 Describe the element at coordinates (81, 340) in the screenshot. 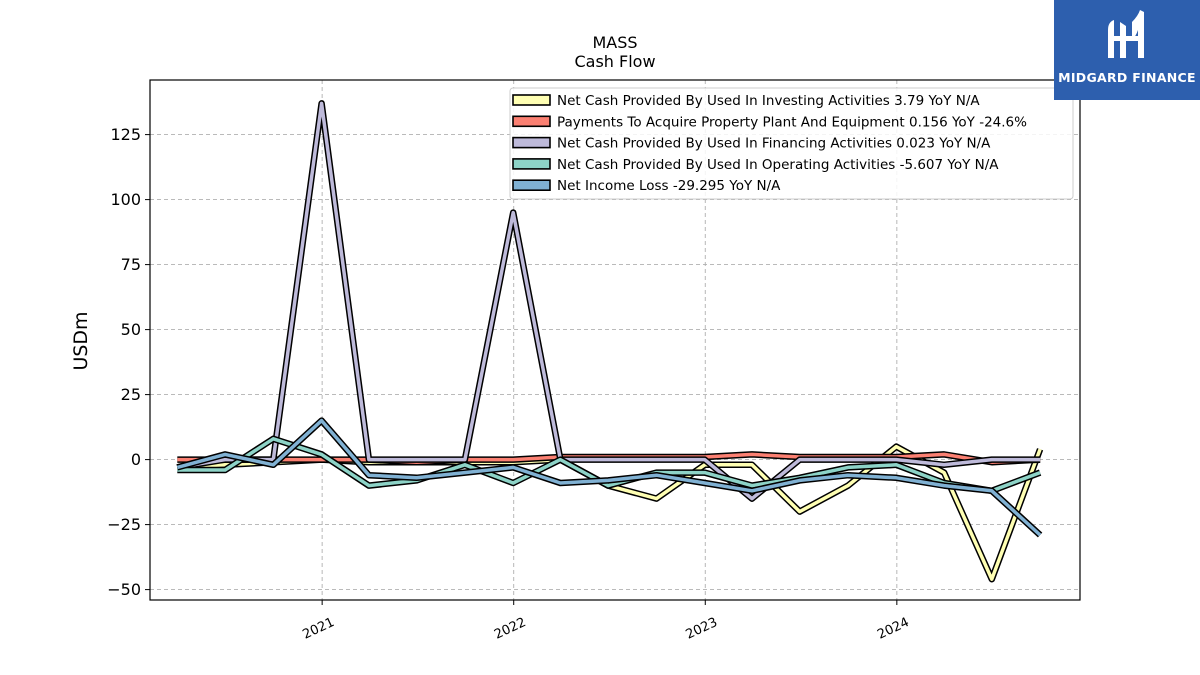

I see `y-axis-label: USDm` at that location.